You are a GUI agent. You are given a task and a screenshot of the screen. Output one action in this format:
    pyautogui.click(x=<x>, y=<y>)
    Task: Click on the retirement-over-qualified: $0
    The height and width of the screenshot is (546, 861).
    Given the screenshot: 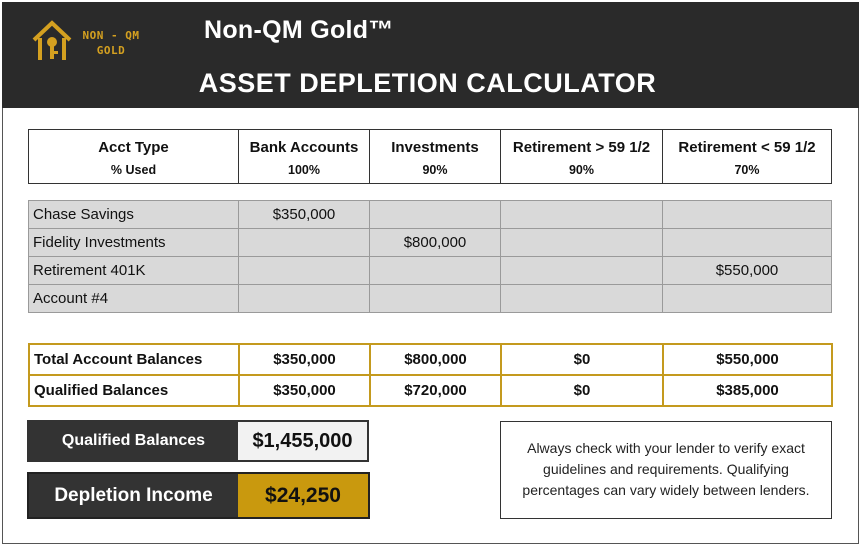 What is the action you would take?
    pyautogui.click(x=582, y=390)
    